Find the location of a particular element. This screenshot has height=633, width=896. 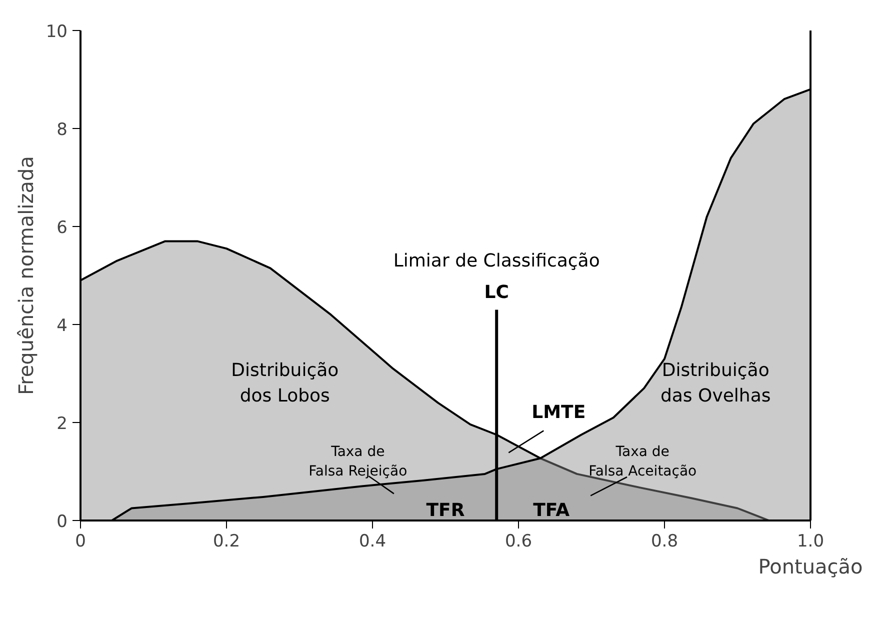

annotation: TFR is located at coordinates (445, 511).